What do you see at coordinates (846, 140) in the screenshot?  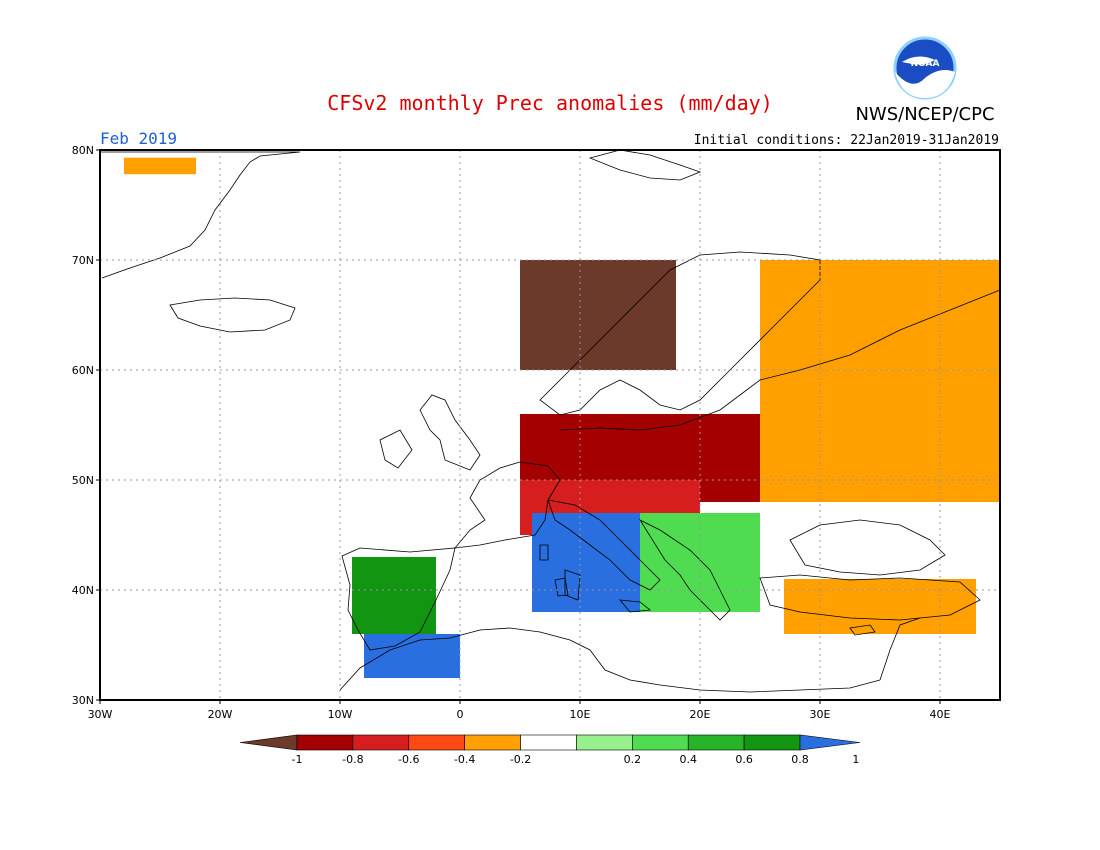 I see `initial-conditions-label: Initial conditions: 22Jan2019-31Jan2019` at bounding box center [846, 140].